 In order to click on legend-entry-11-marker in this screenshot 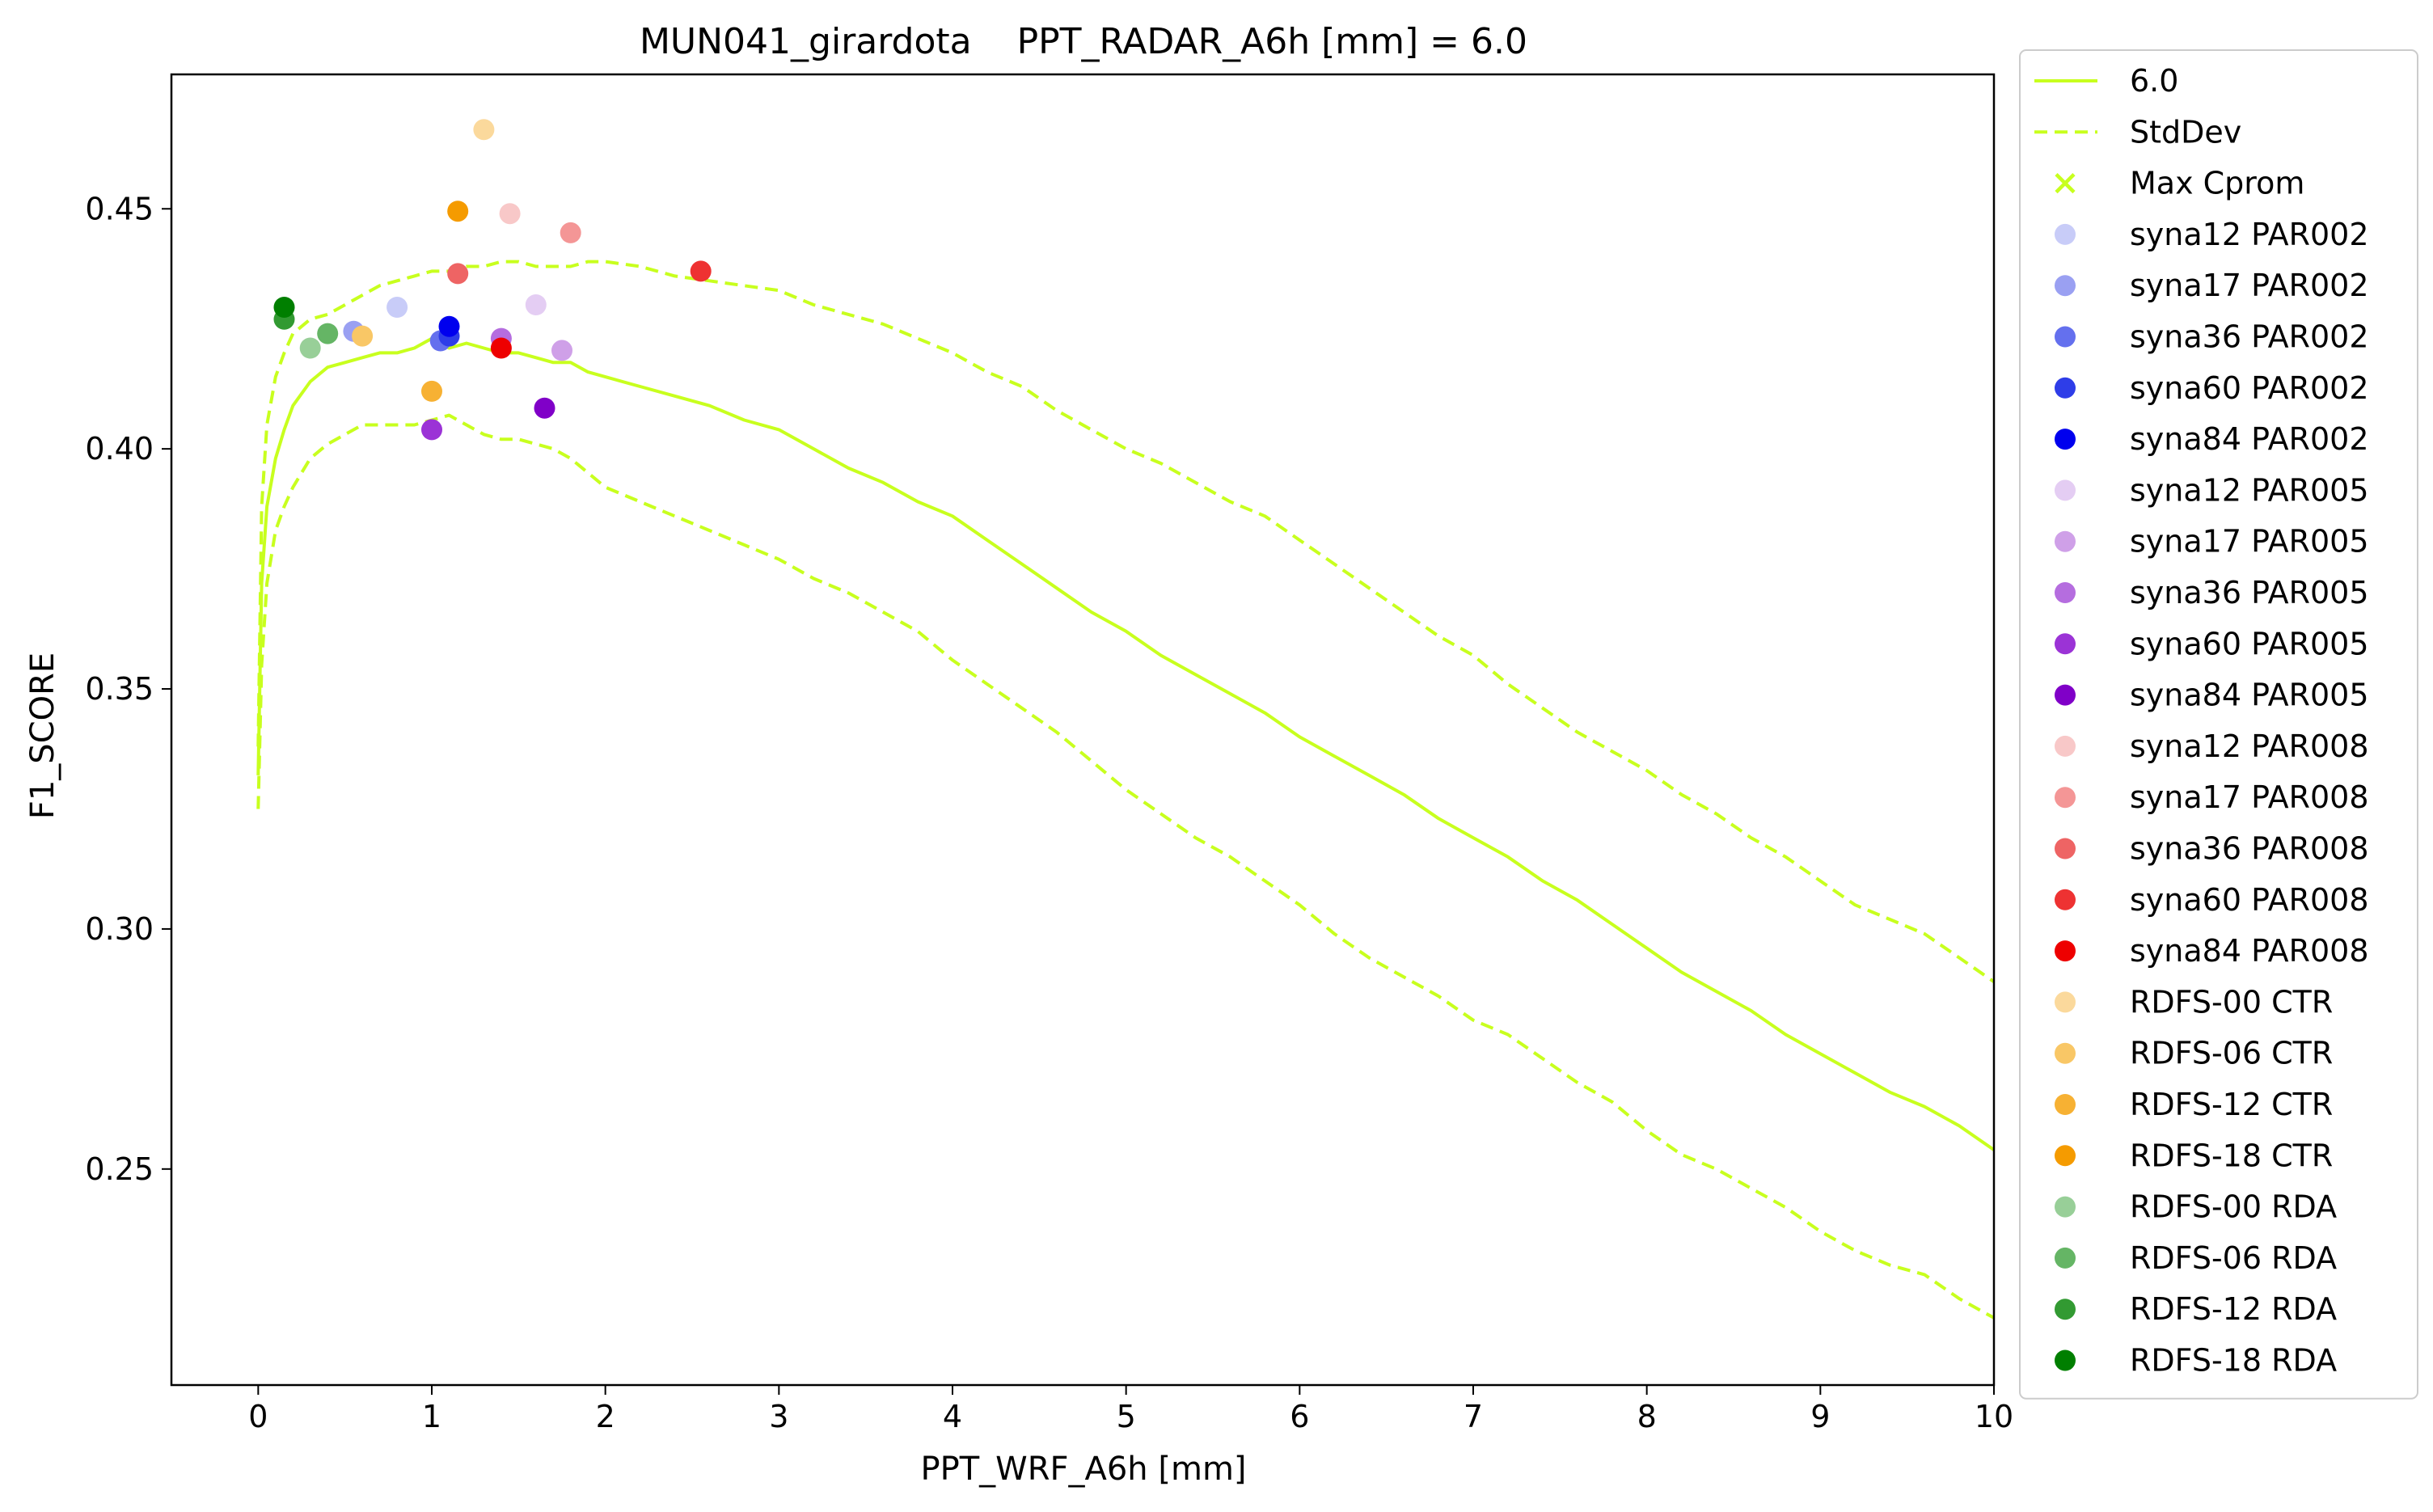, I will do `click(2065, 592)`.